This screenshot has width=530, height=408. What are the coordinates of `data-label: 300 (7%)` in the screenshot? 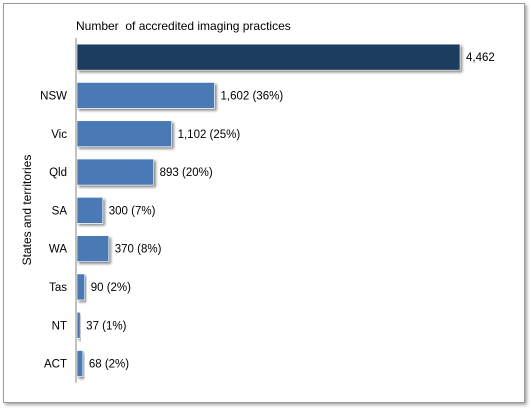 It's located at (132, 211).